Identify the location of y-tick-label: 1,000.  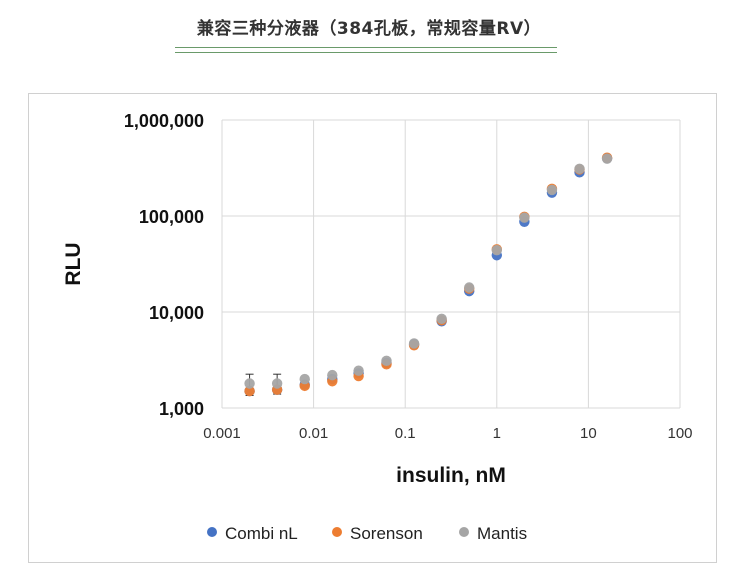
(181, 409).